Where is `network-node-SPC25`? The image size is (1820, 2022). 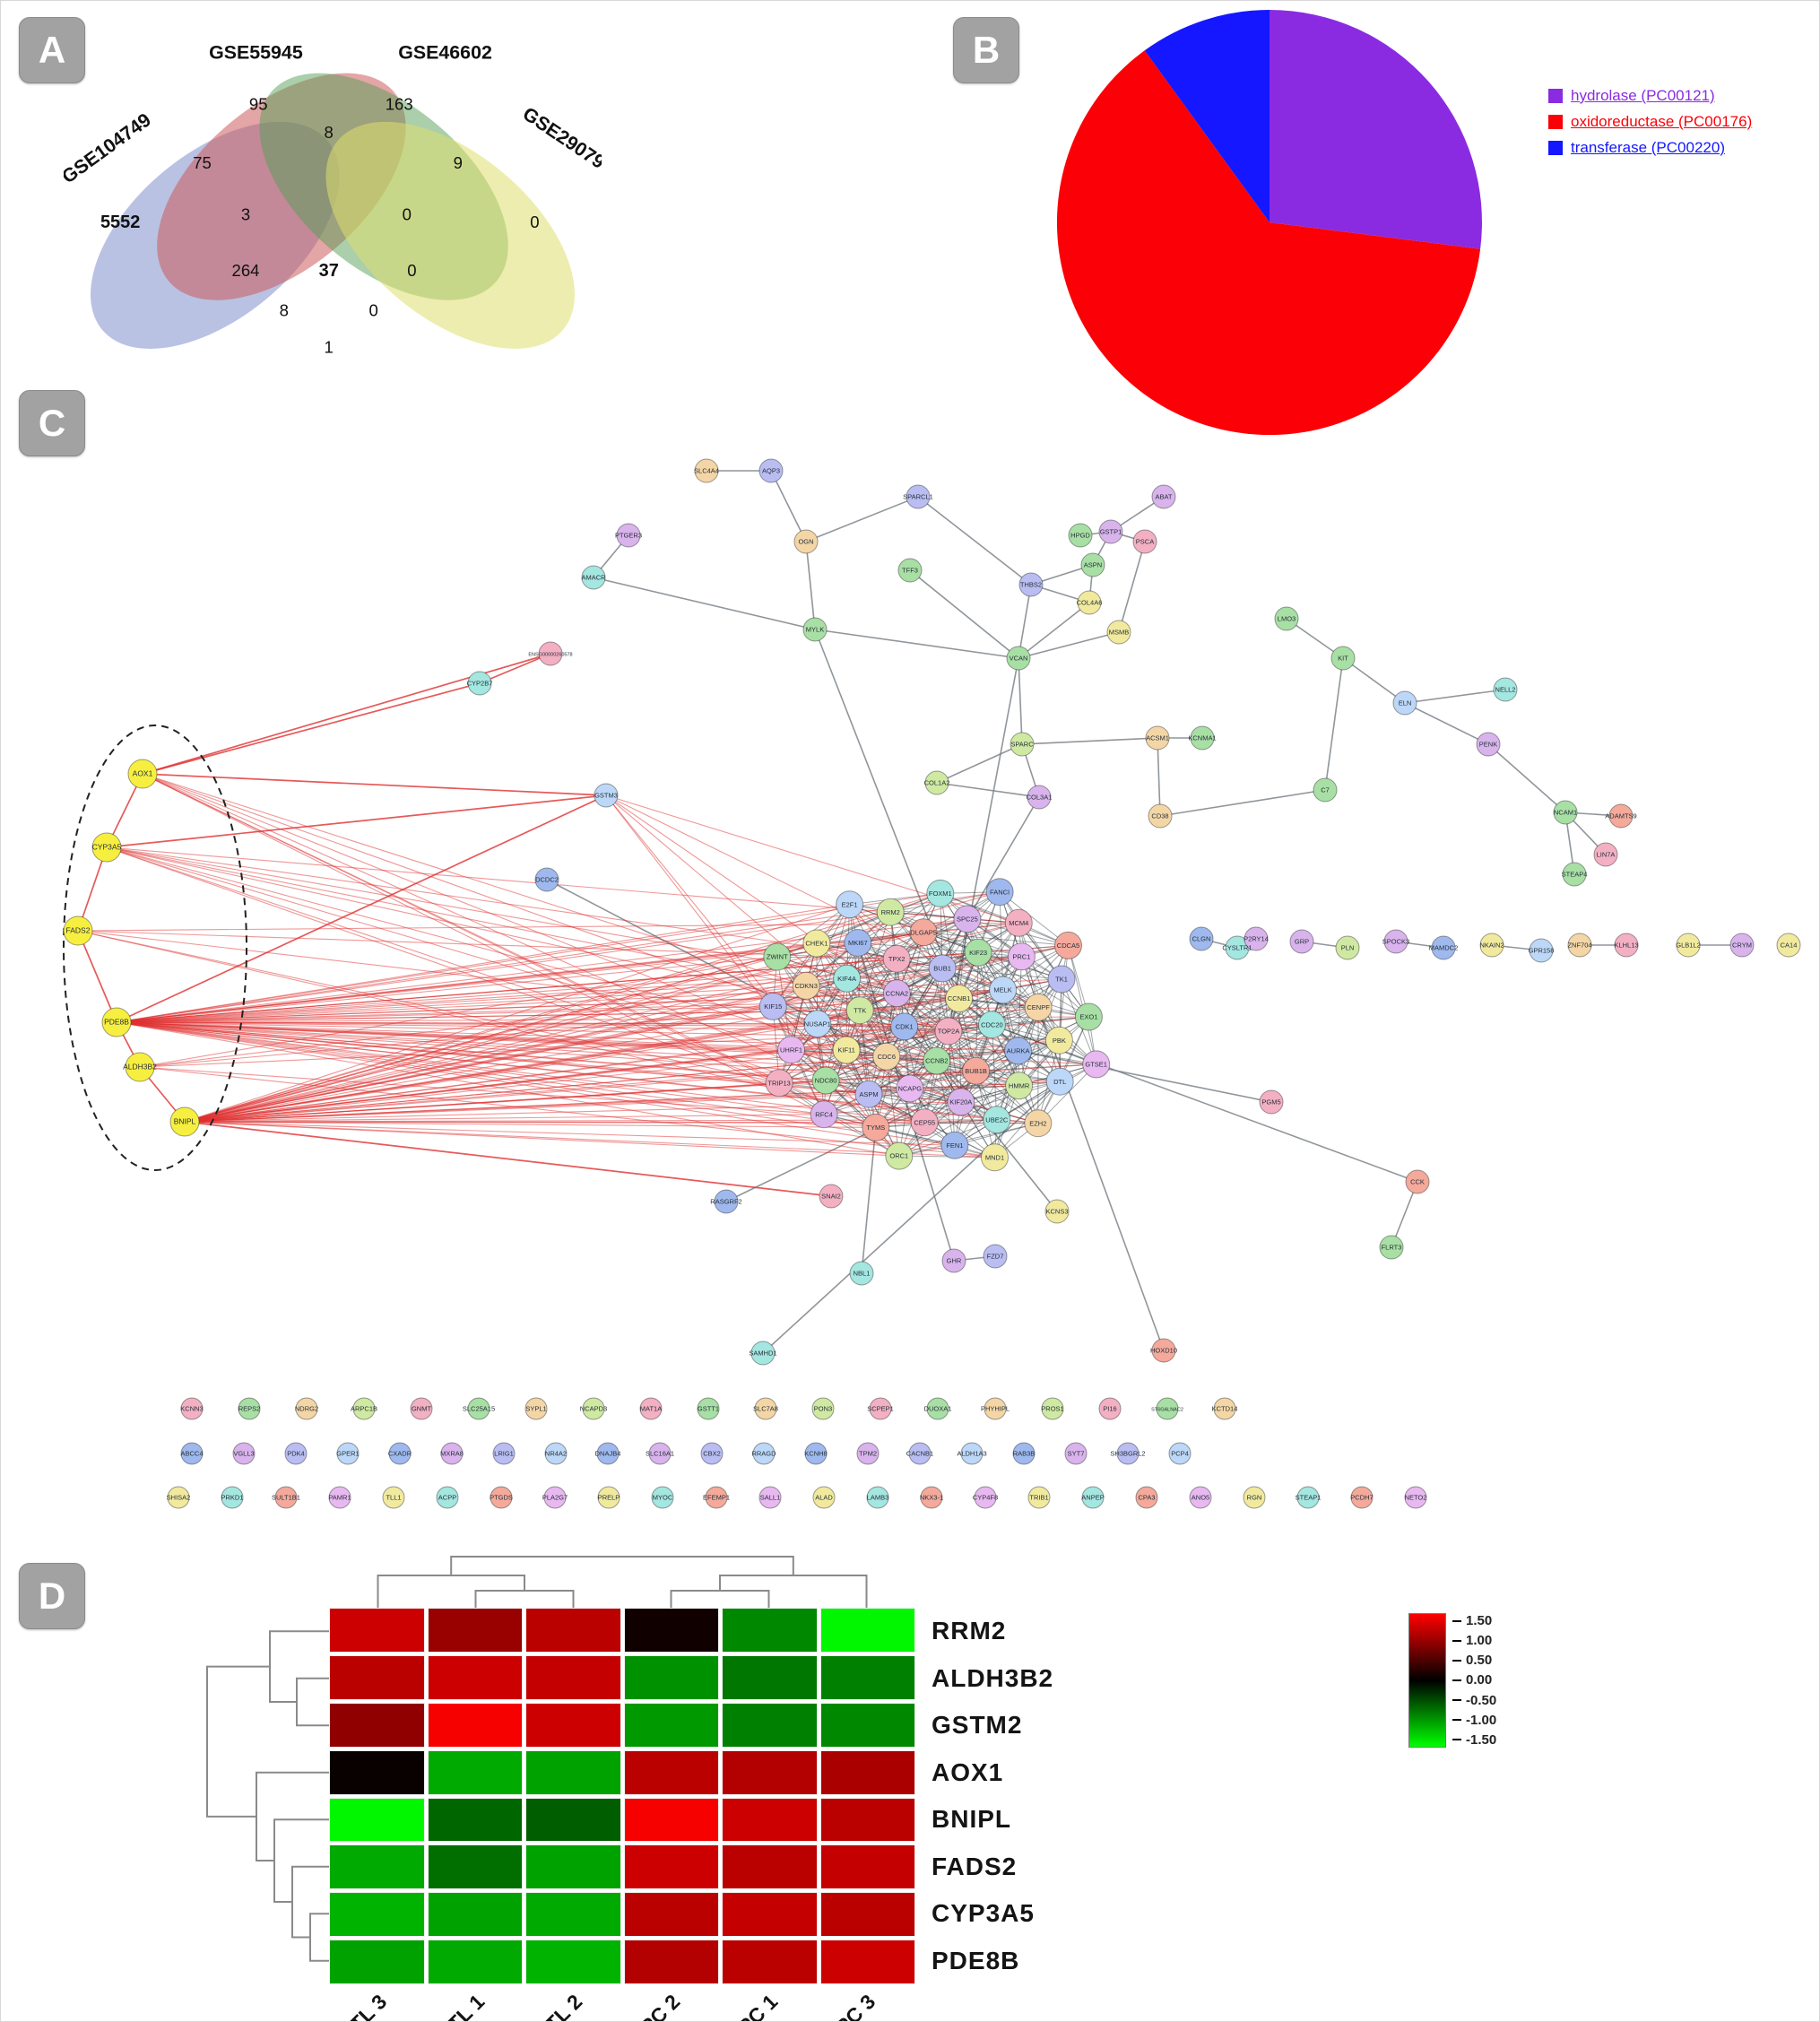
network-node-SPC25 is located at coordinates (968, 919).